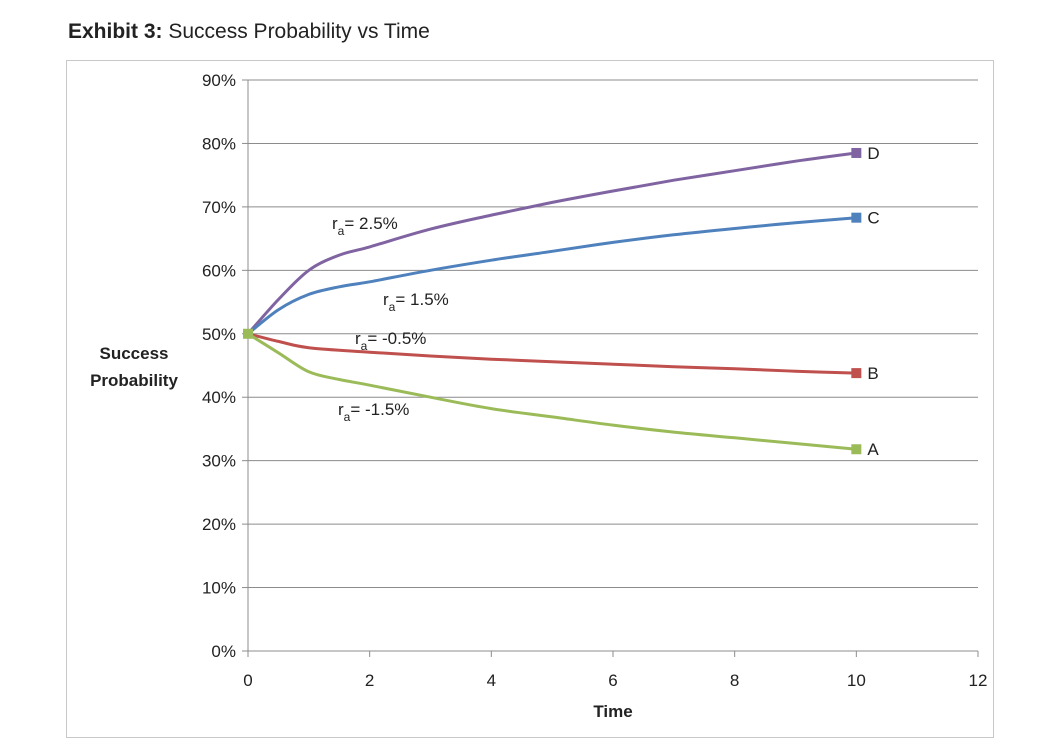 The height and width of the screenshot is (750, 1062). Describe the element at coordinates (219, 270) in the screenshot. I see `y-tick-label-6: 60%` at that location.